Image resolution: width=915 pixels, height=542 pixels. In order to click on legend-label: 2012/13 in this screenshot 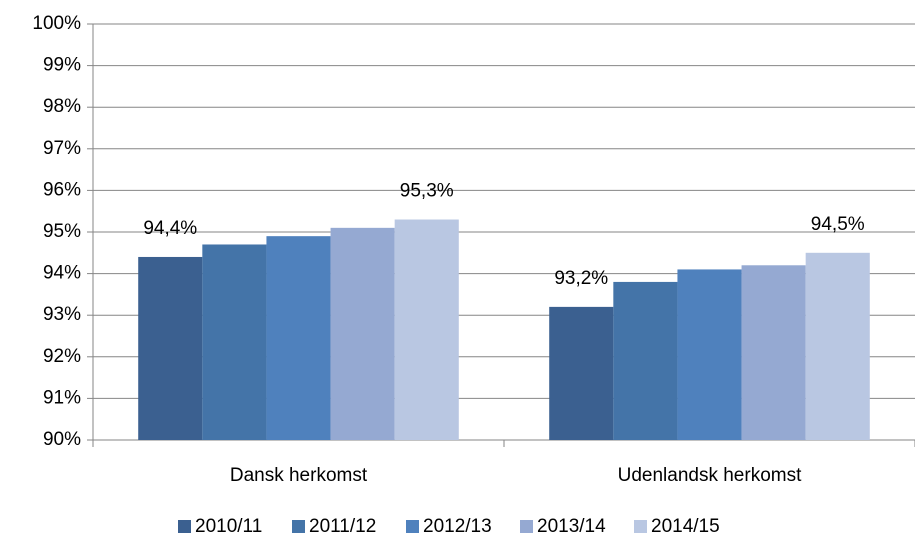, I will do `click(457, 526)`.